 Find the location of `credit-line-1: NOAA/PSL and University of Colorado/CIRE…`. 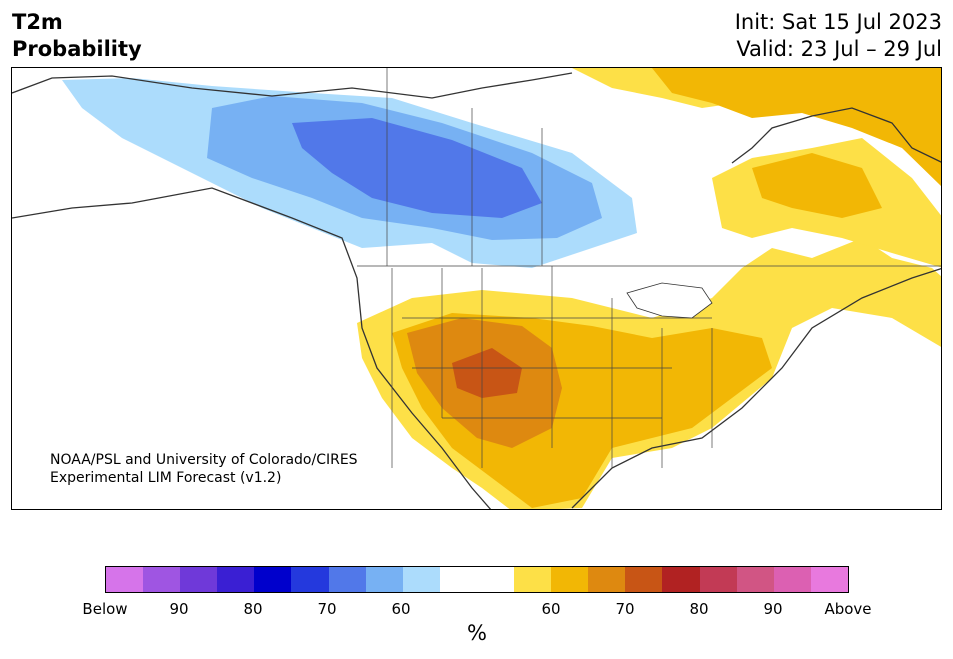

credit-line-1: NOAA/PSL and University of Colorado/CIRE… is located at coordinates (204, 460).